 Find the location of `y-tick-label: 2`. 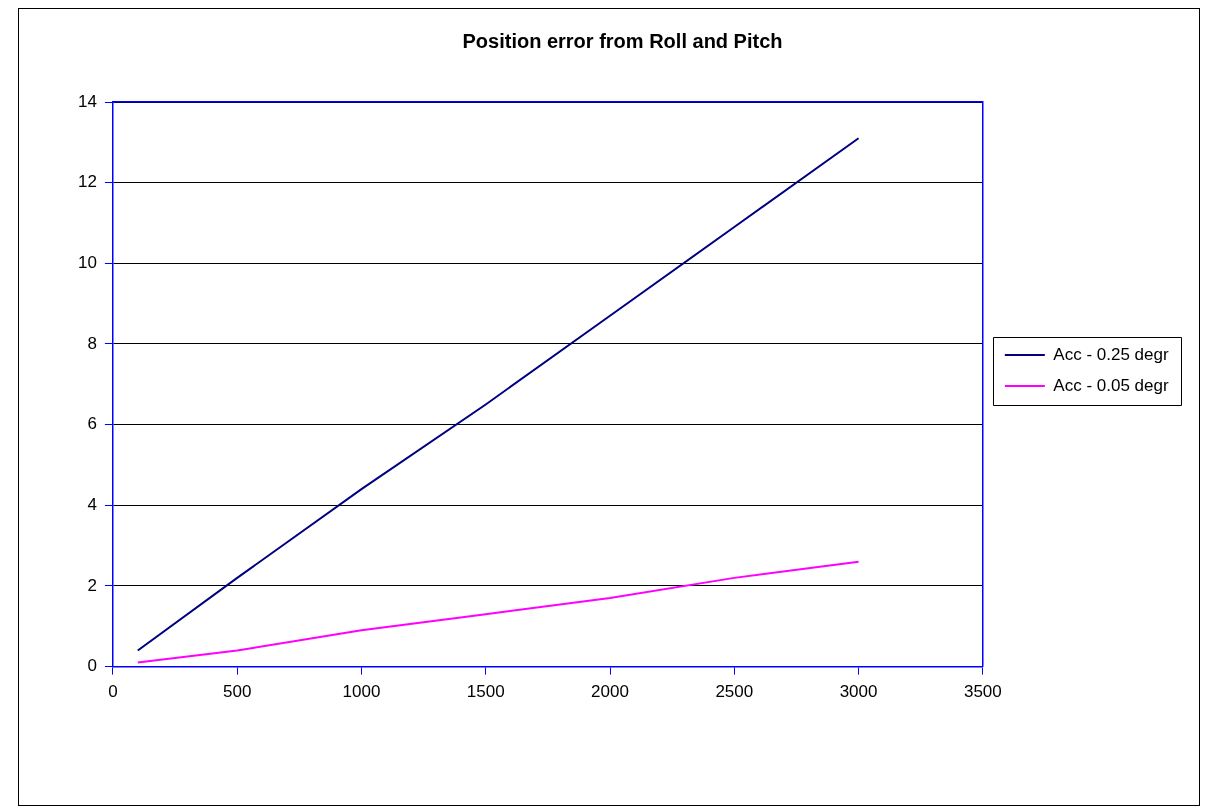

y-tick-label: 2 is located at coordinates (92, 585).